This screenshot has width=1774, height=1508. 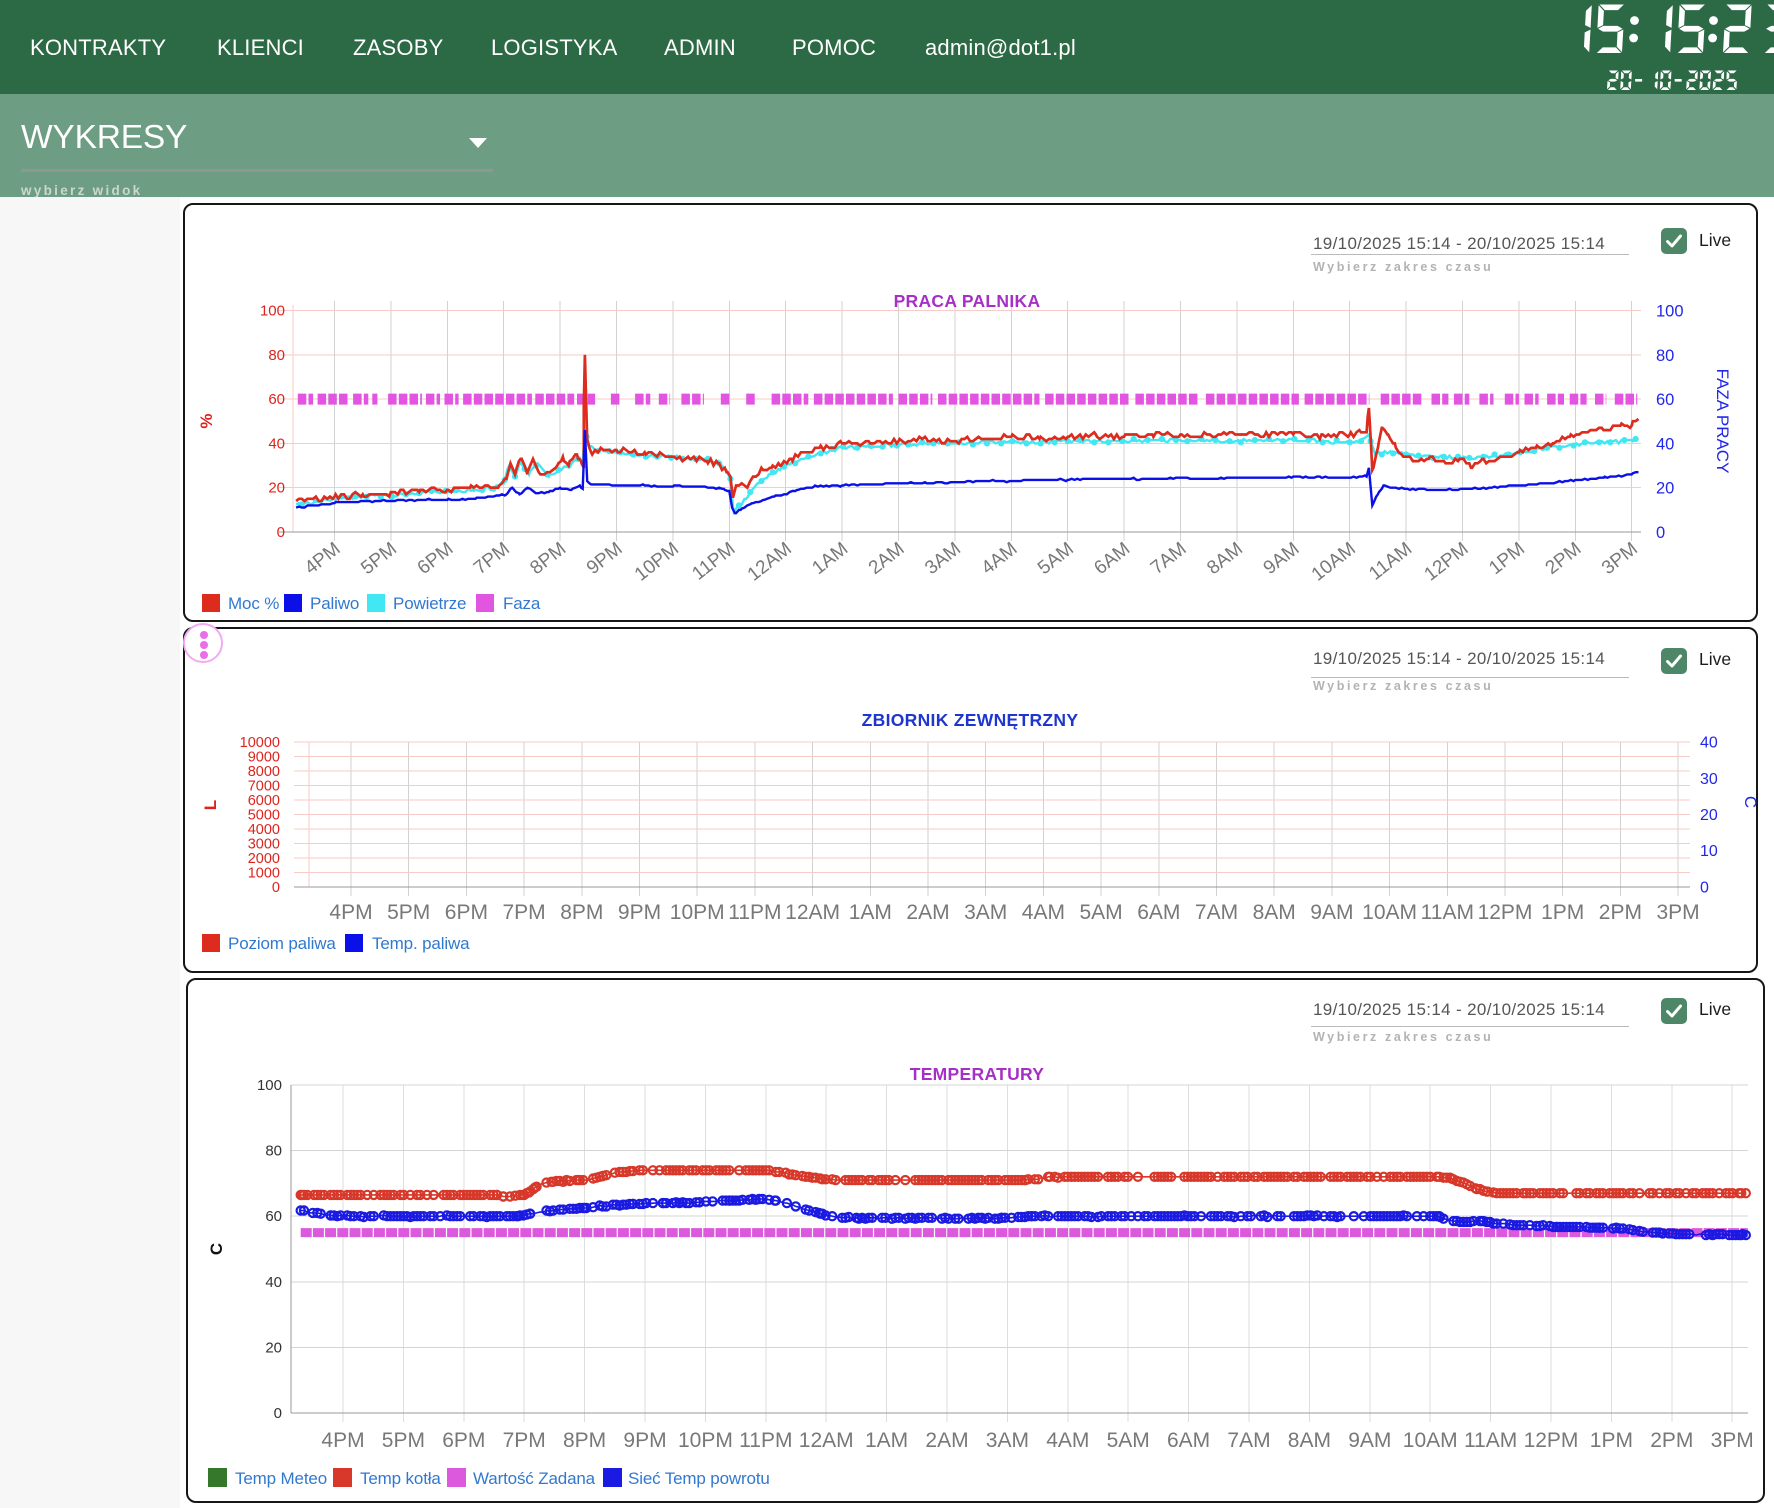 I want to click on svg-text: 30, so click(x=1709, y=779).